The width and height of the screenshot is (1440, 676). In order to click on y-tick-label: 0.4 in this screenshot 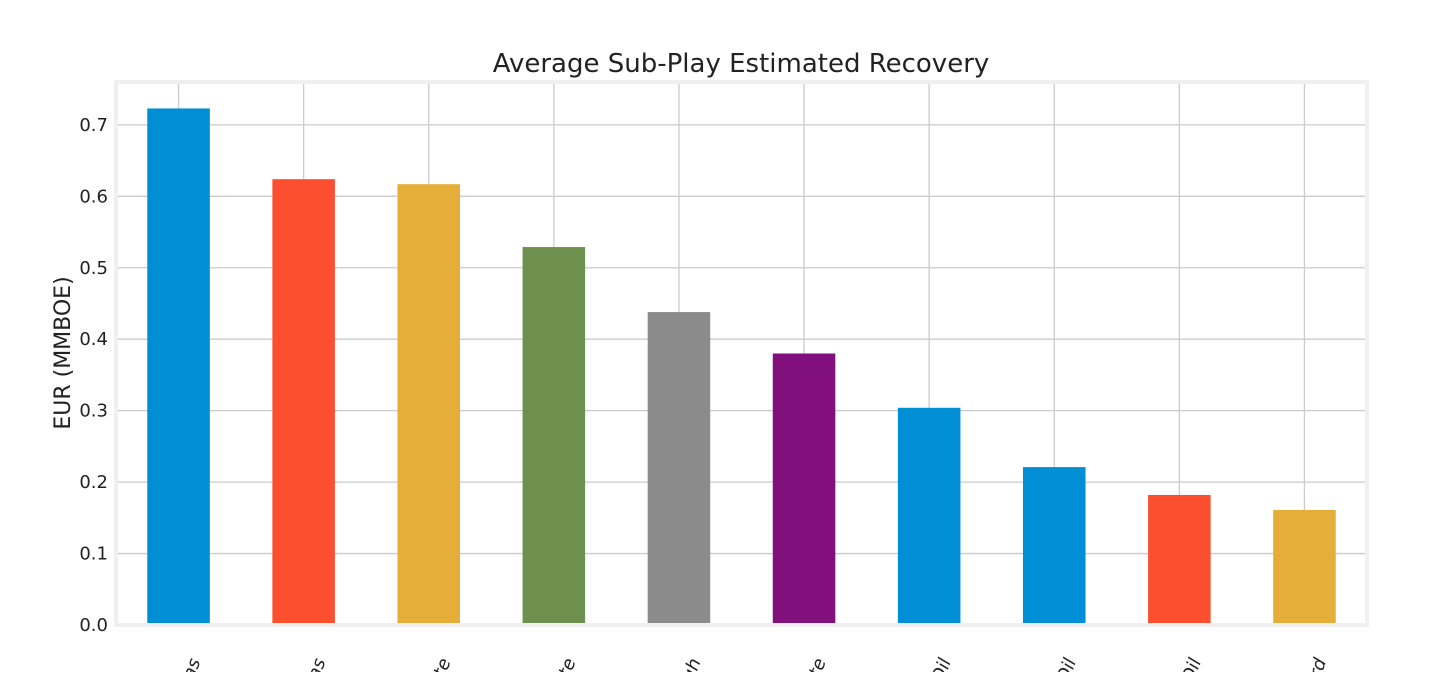, I will do `click(93, 339)`.